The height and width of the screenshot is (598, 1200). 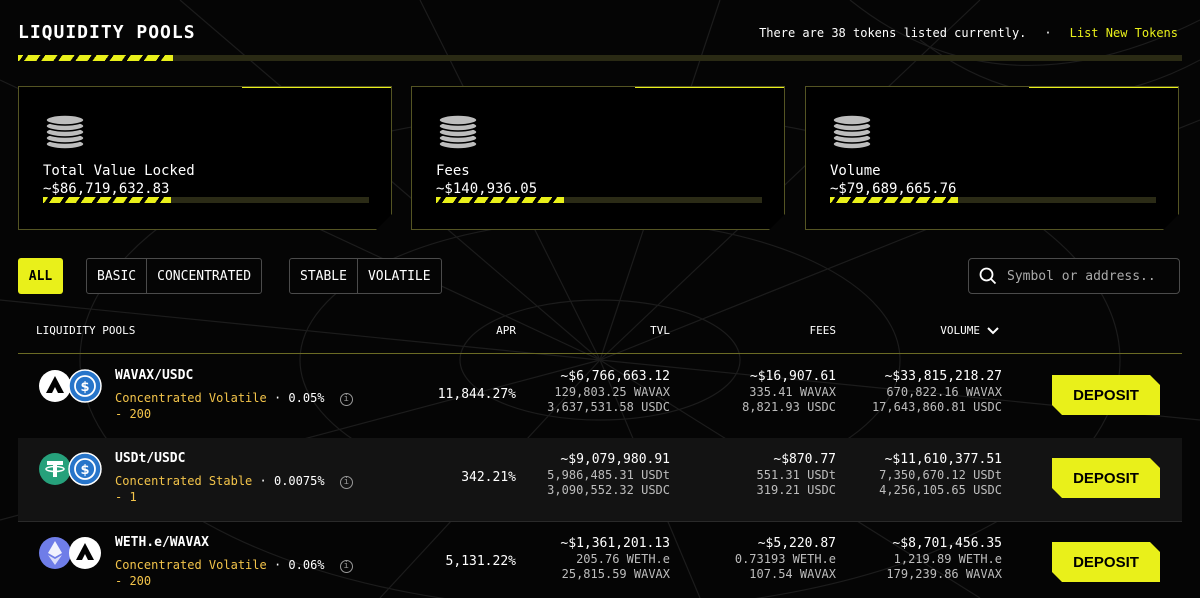 What do you see at coordinates (792, 392) in the screenshot?
I see `fees-token0: 335.41 WAVAX` at bounding box center [792, 392].